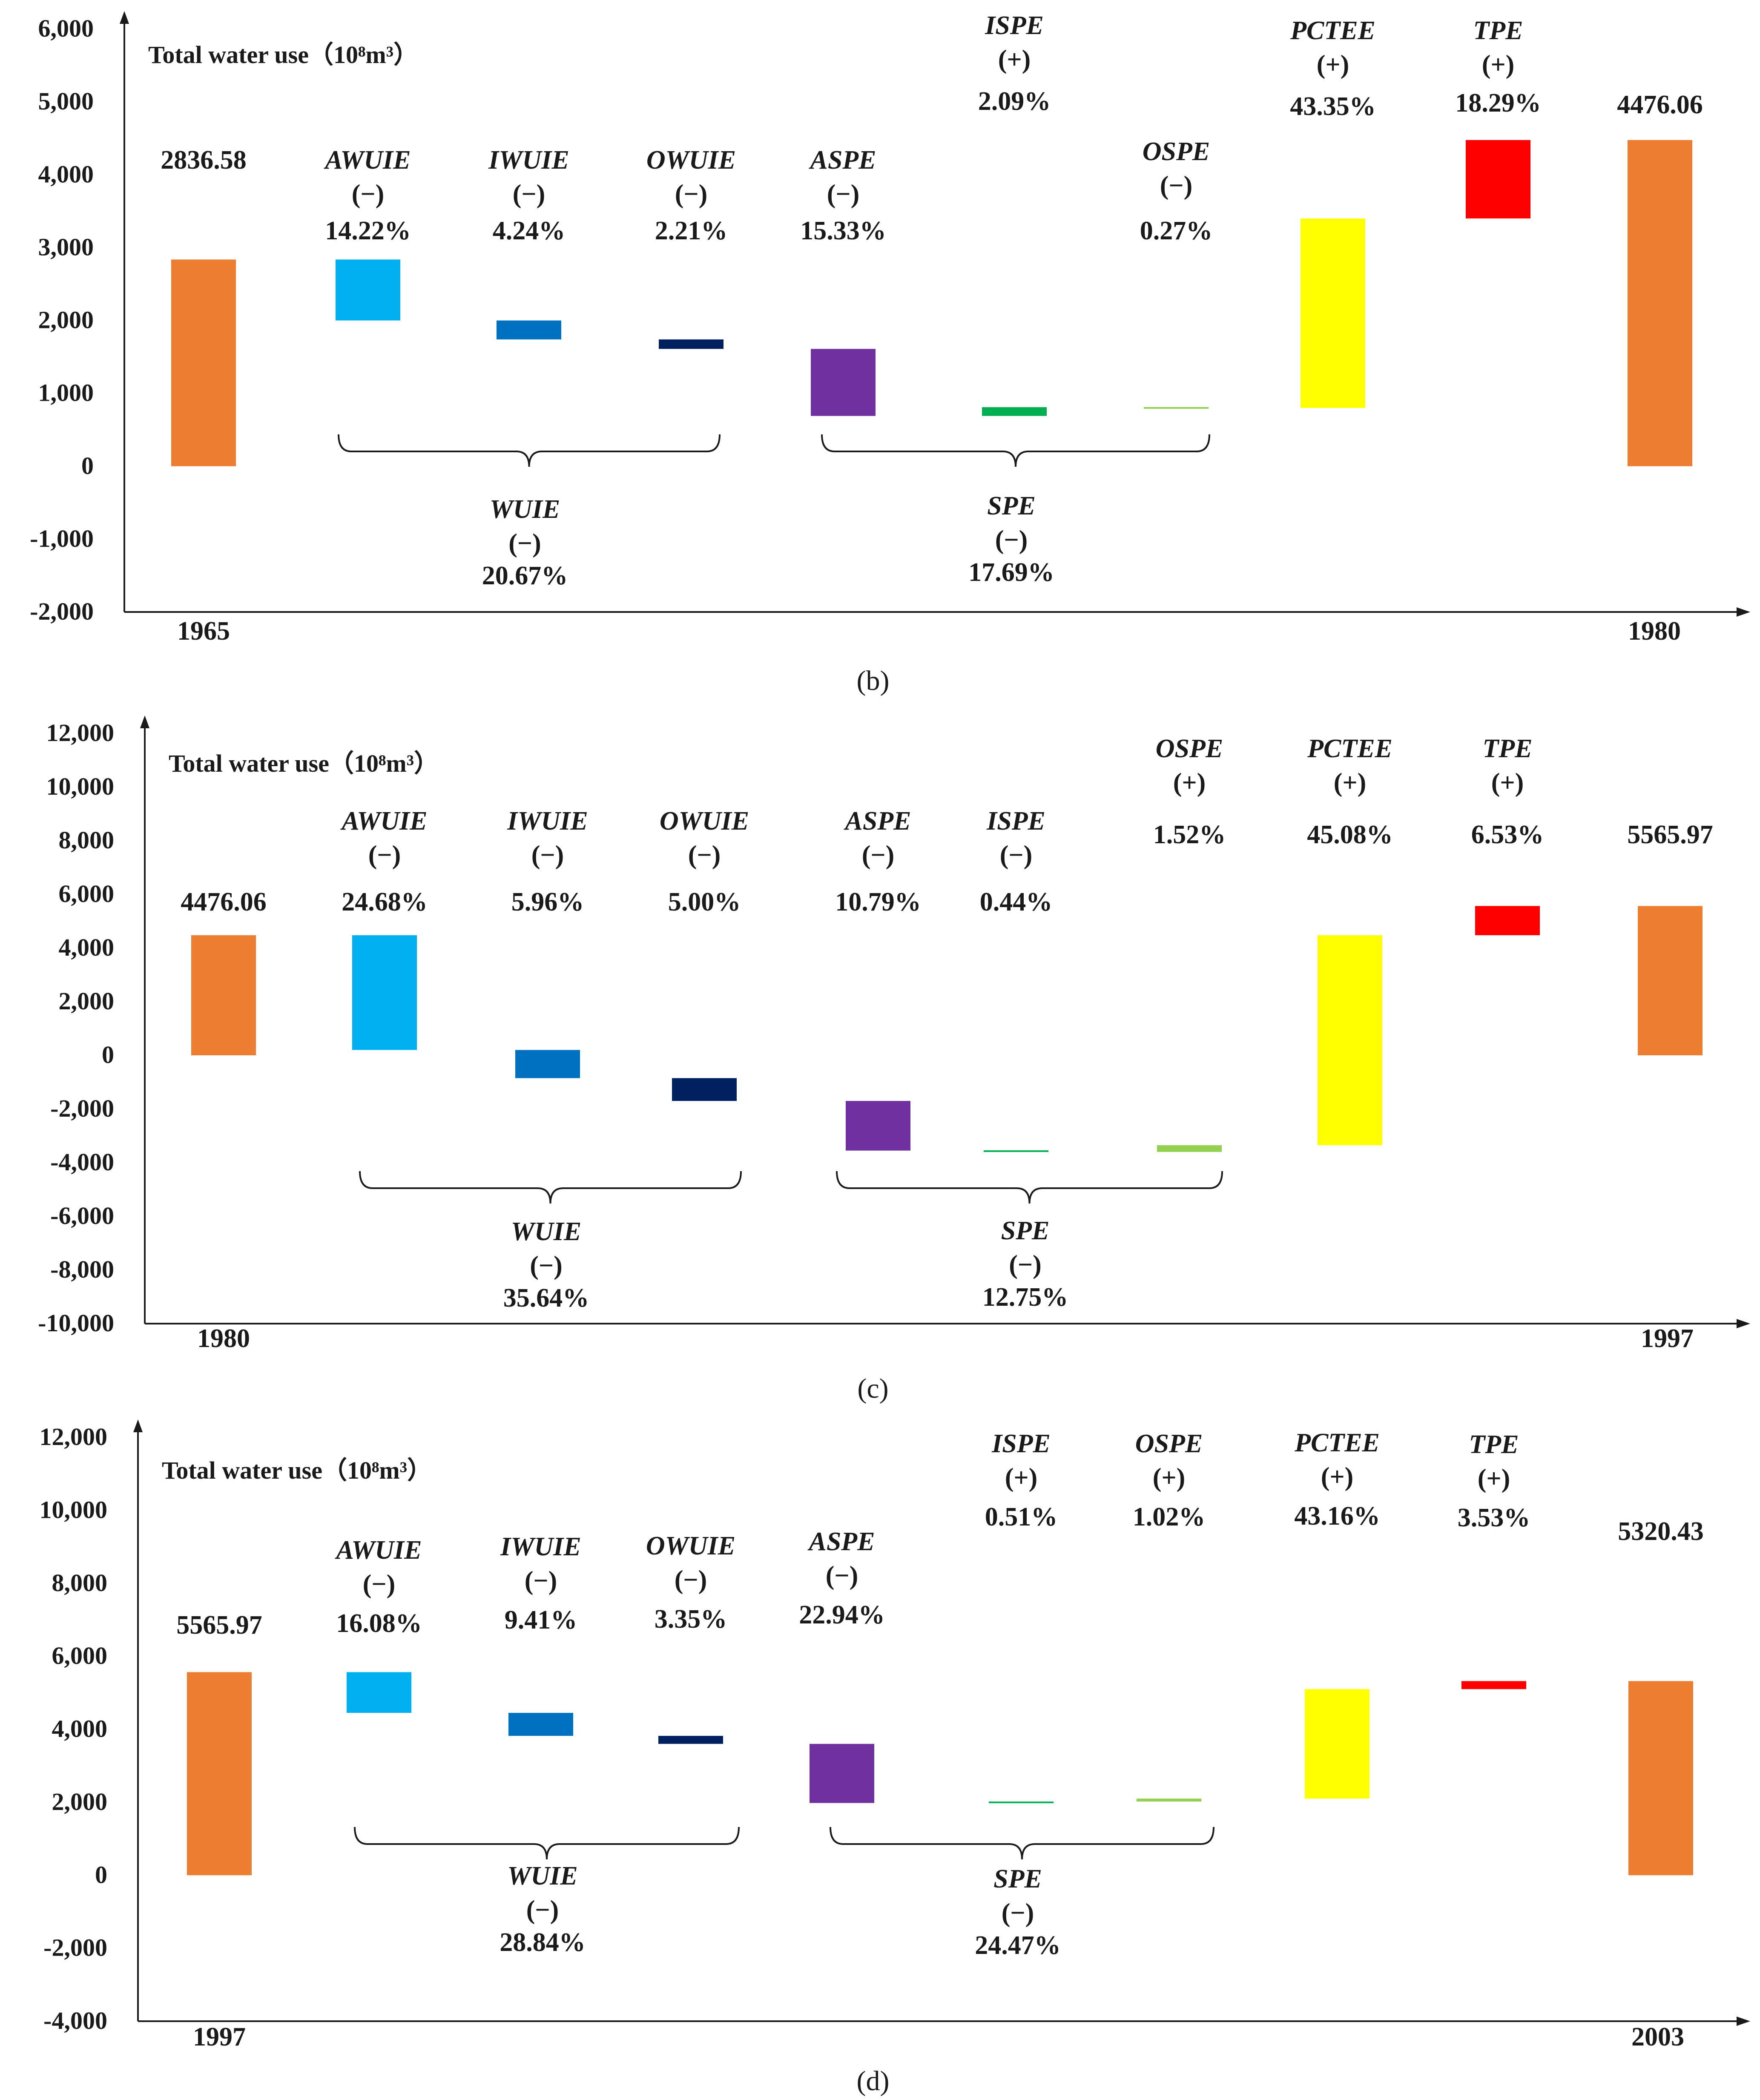  Describe the element at coordinates (80, 786) in the screenshot. I see `y-tick-label: 10,000` at that location.